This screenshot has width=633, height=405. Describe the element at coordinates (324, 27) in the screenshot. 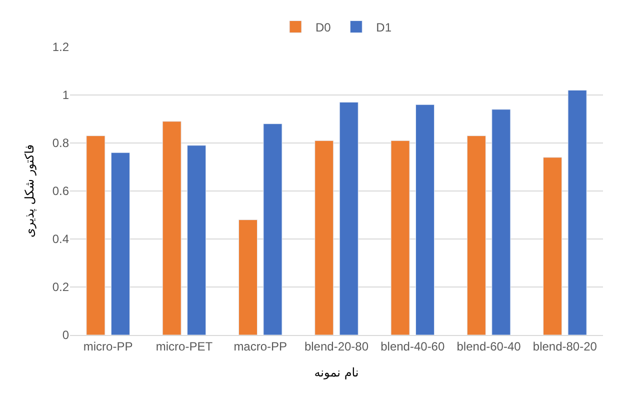

I see `legend-label: D0` at that location.